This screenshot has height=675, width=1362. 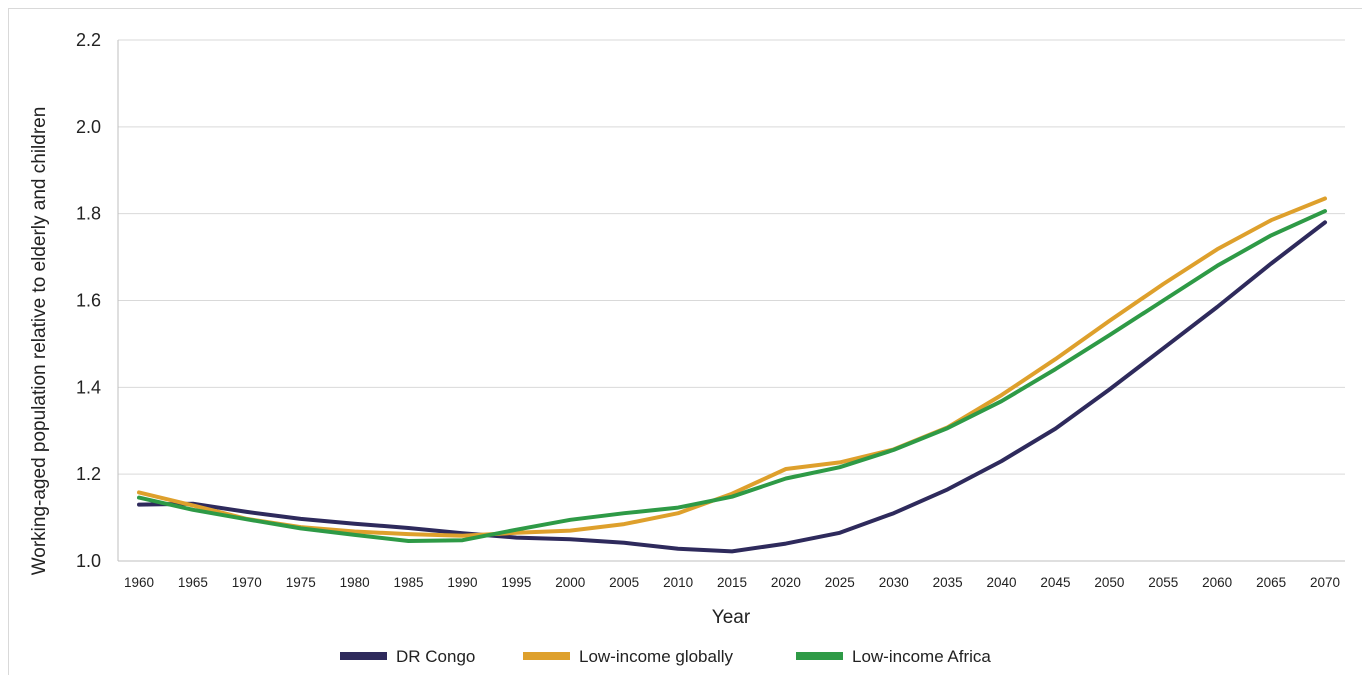 What do you see at coordinates (301, 582) in the screenshot?
I see `x-tick-label: 1975` at bounding box center [301, 582].